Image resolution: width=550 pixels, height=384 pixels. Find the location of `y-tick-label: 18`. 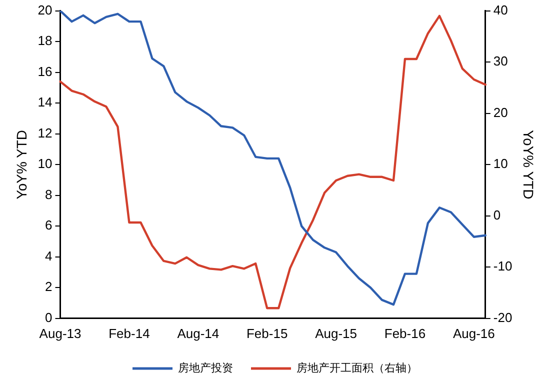

y-tick-label: 18 is located at coordinates (45, 40).